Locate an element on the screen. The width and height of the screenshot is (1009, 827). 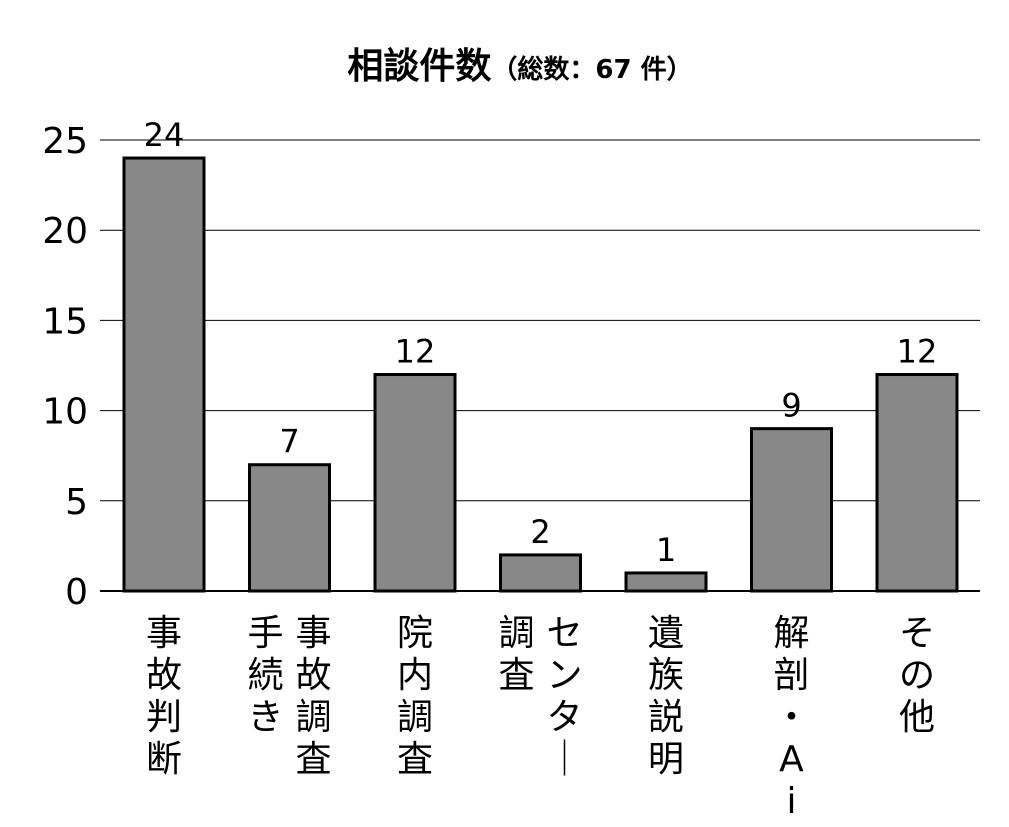
x-label-1-char: 事 is located at coordinates (313, 633).